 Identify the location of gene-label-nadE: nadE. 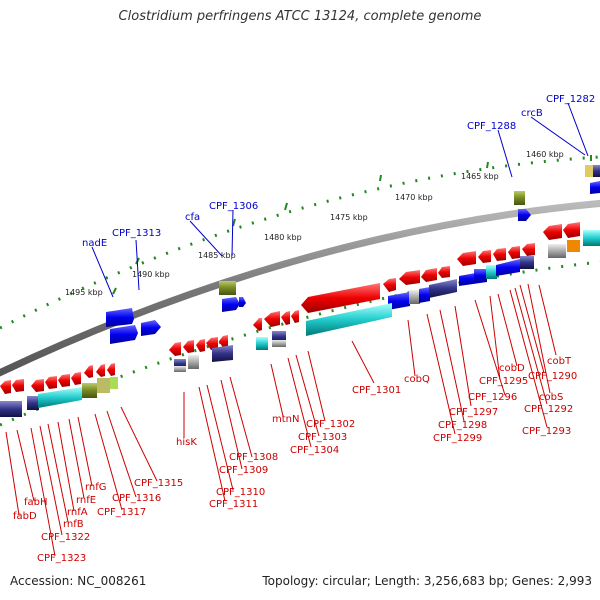
(94, 243).